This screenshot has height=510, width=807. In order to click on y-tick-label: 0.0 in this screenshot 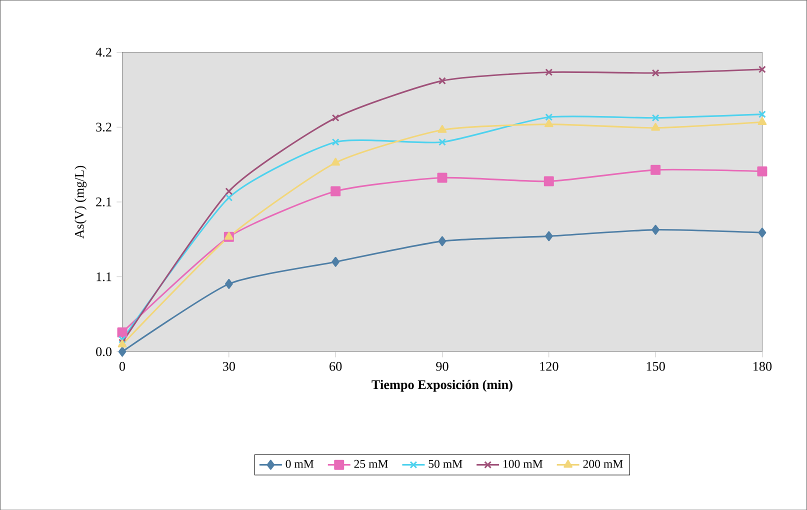, I will do `click(104, 351)`.